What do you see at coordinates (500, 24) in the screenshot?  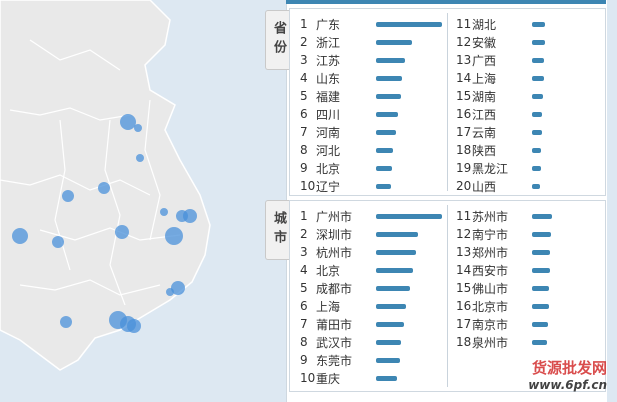 I see `ranking-row: 11 湖北` at bounding box center [500, 24].